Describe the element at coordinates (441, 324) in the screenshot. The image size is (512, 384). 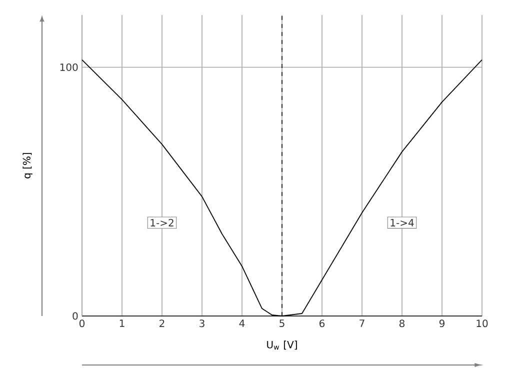
I see `x-tick-label: 9` at that location.